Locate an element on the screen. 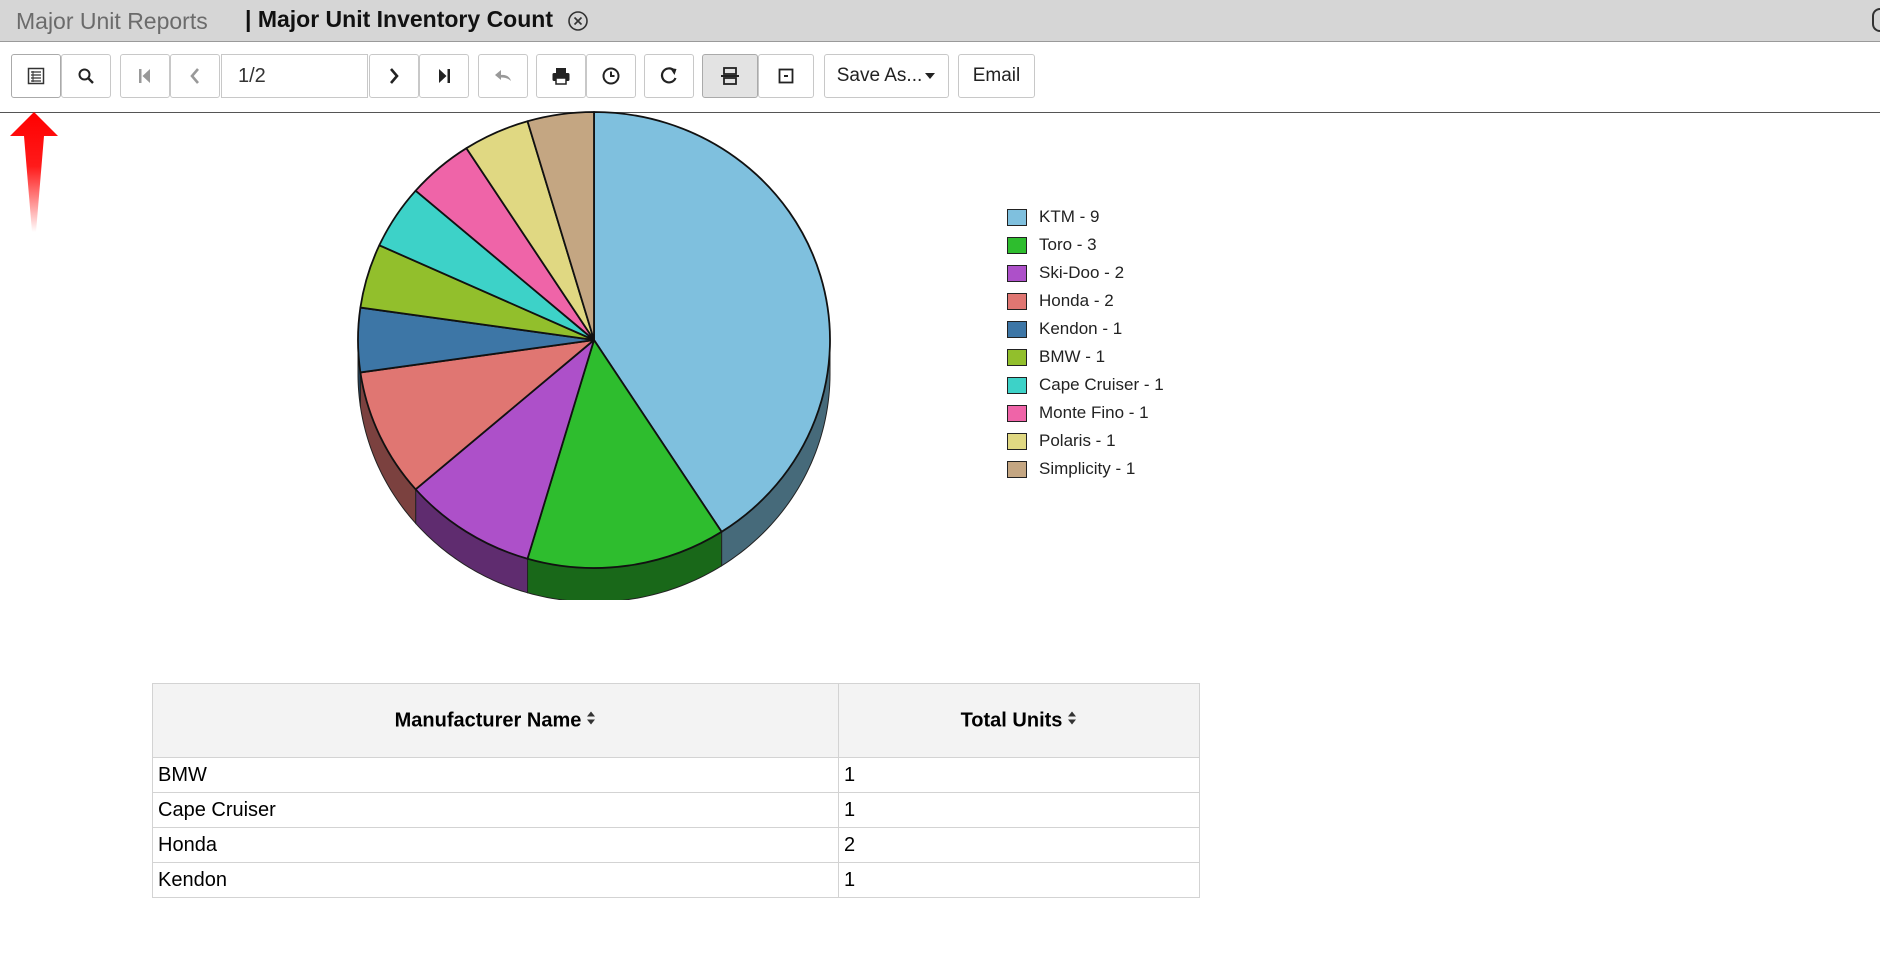 The height and width of the screenshot is (968, 1880). legend-item: Ski-Doo - 2 is located at coordinates (1085, 273).